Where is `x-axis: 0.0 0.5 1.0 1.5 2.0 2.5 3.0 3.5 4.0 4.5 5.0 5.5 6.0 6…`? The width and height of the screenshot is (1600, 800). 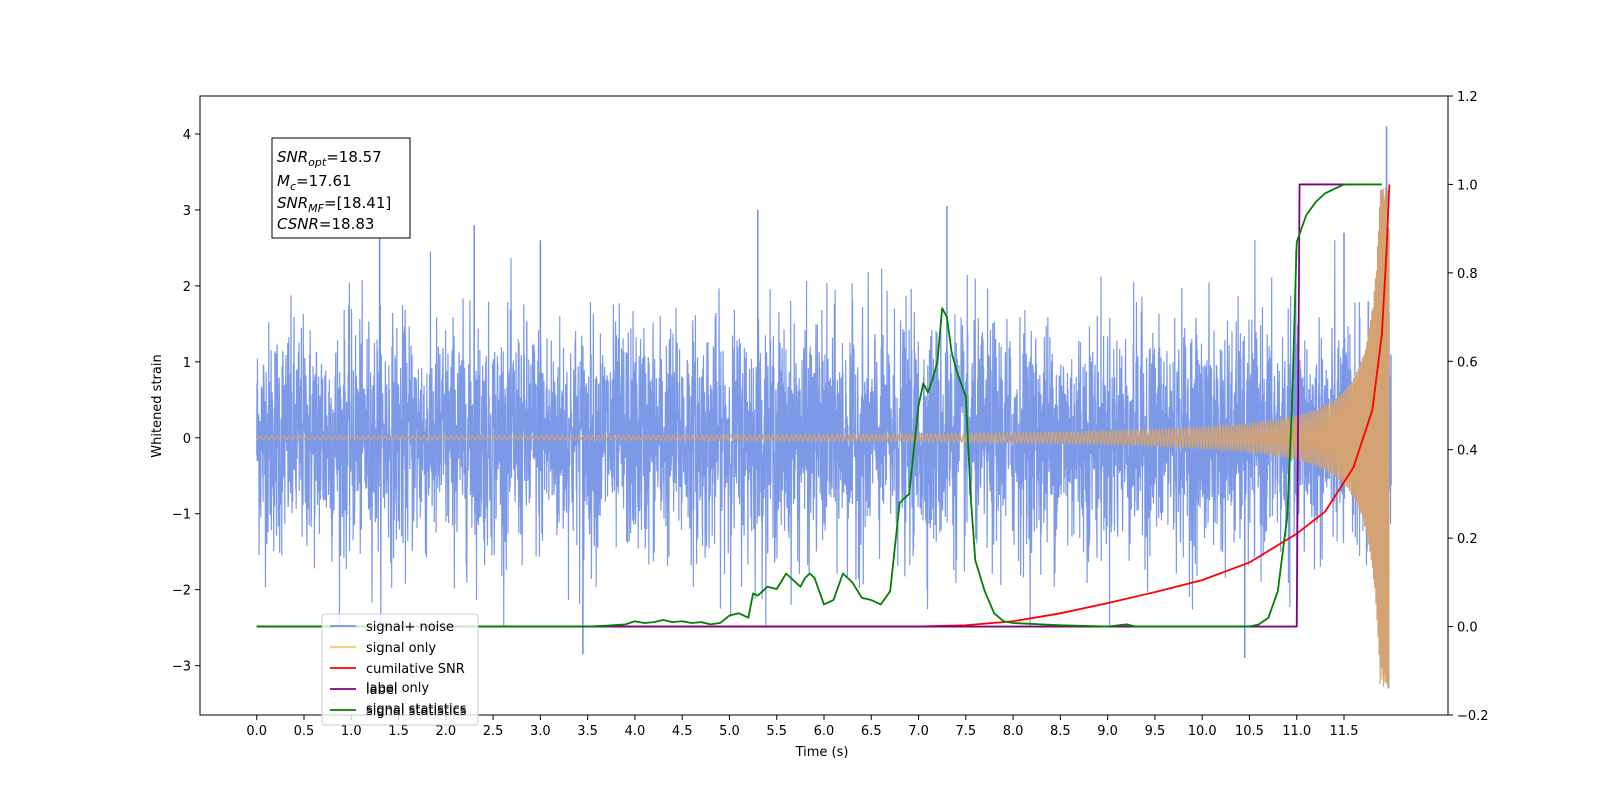 x-axis: 0.0 0.5 1.0 1.5 2.0 2.5 3.0 3.5 4.0 4.5 5.0 5.5 6.0 6… is located at coordinates (802, 727).